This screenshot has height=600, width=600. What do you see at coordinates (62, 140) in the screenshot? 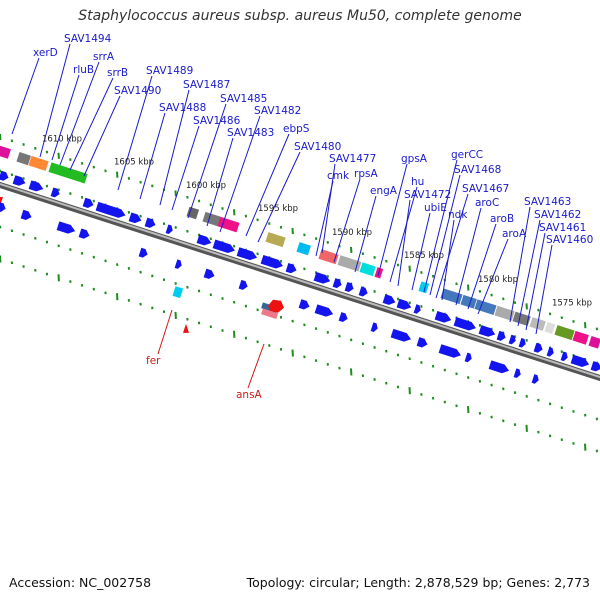
I see `position-marker: 1610 kbp` at bounding box center [62, 140].